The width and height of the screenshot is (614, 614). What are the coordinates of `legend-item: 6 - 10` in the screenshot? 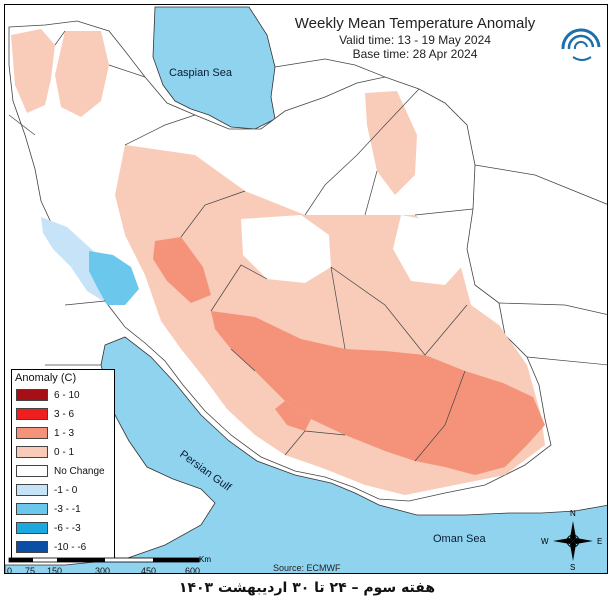 It's located at (48, 395).